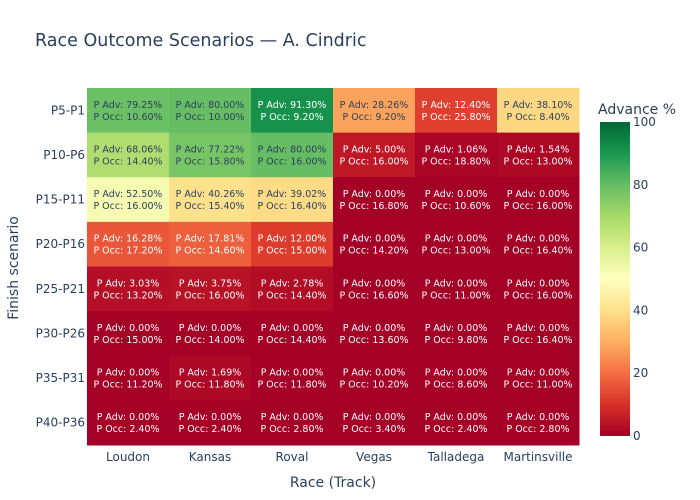 This screenshot has width=700, height=500. Describe the element at coordinates (537, 385) in the screenshot. I see `cell-label-occ: P Occ: 11.00%` at that location.